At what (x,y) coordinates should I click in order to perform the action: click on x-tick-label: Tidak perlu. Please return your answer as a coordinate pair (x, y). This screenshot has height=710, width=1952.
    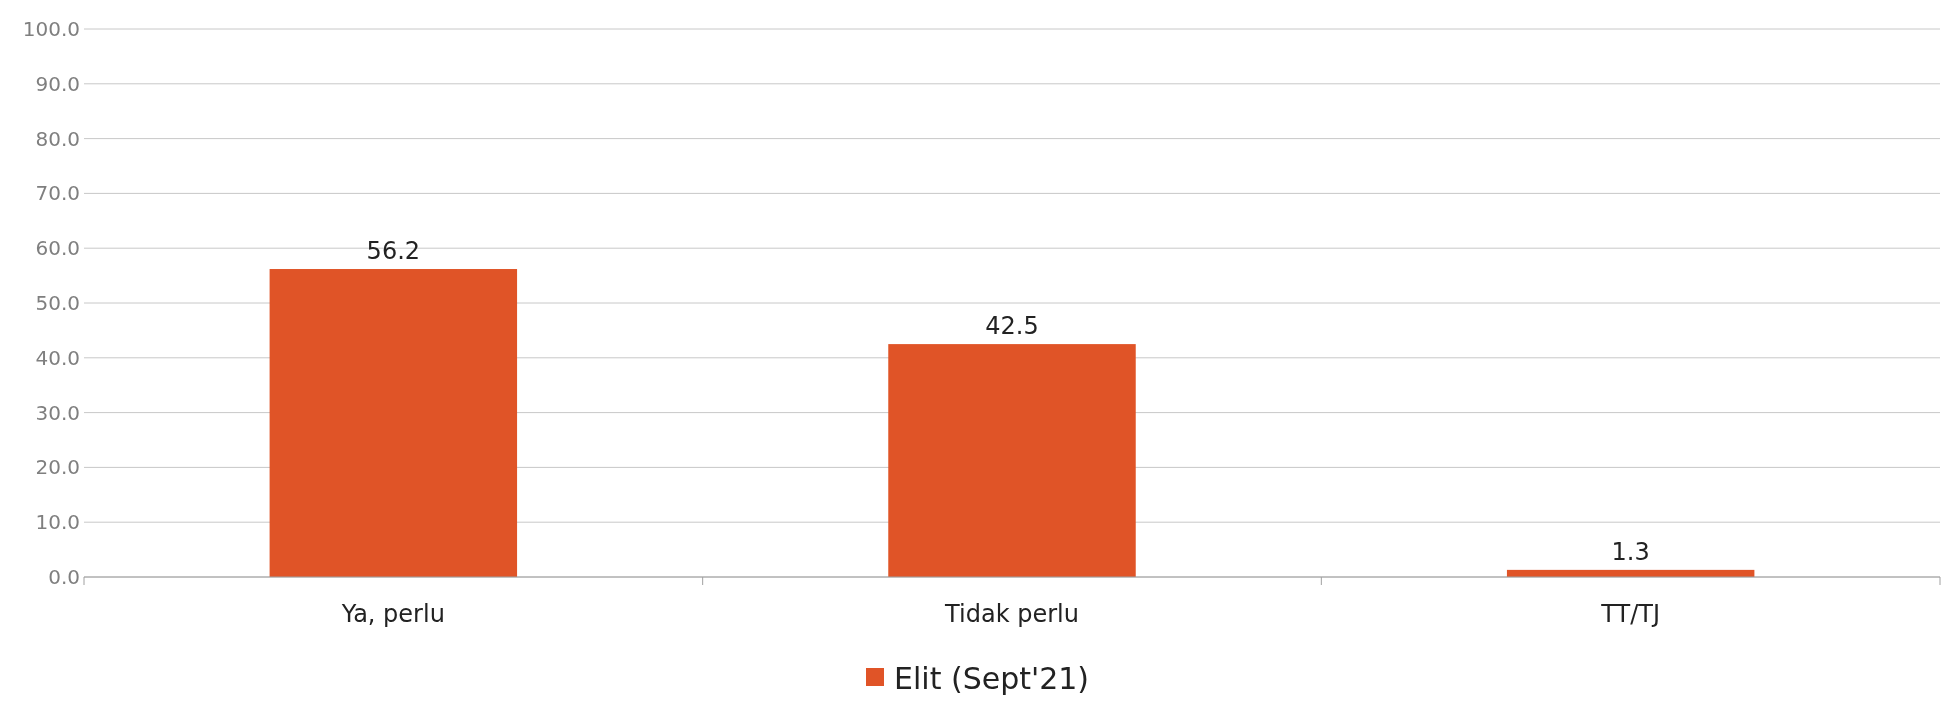
    Looking at the image, I should click on (1011, 614).